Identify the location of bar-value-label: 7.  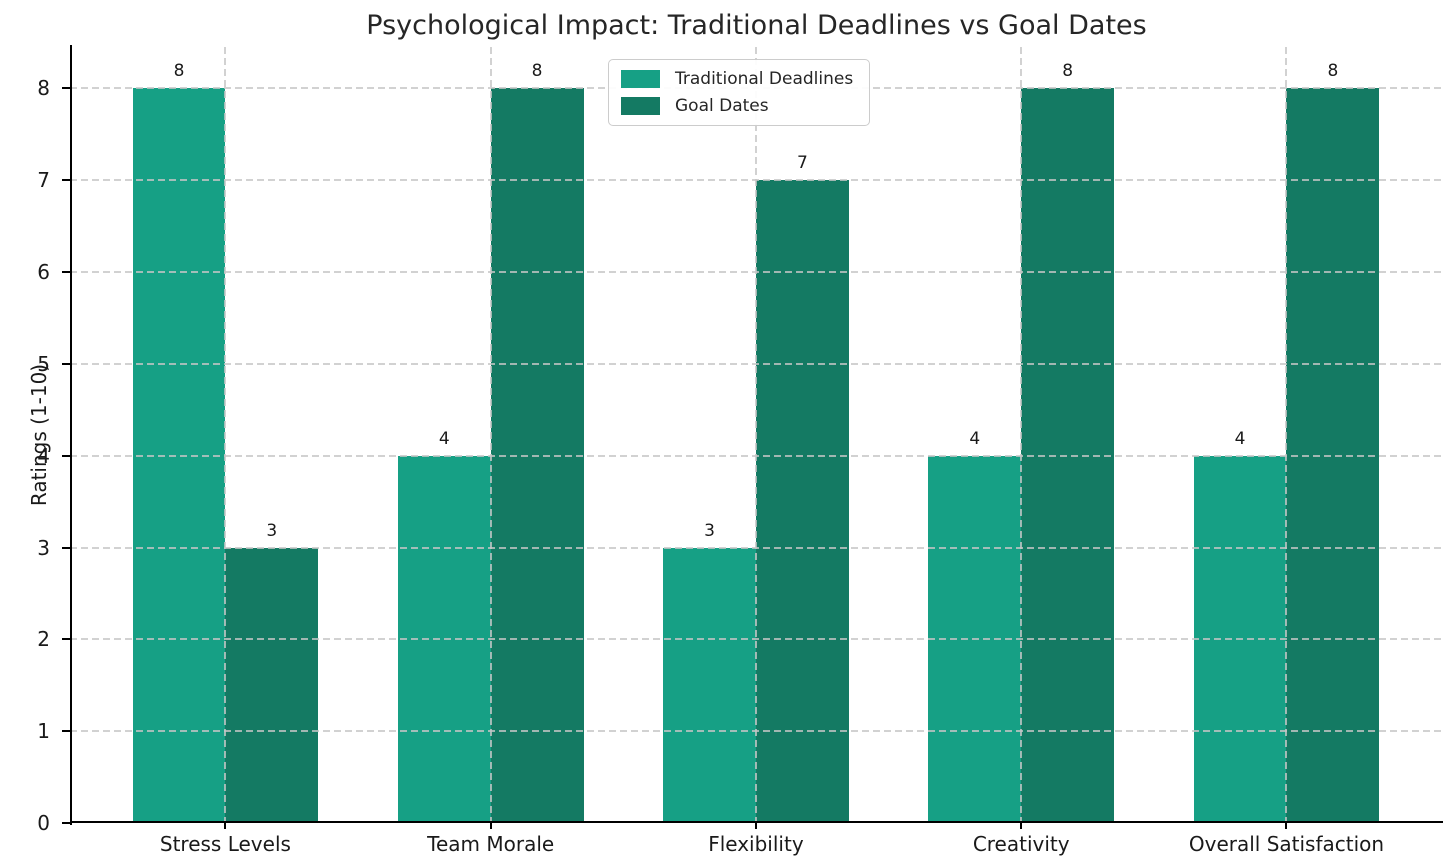
(802, 163).